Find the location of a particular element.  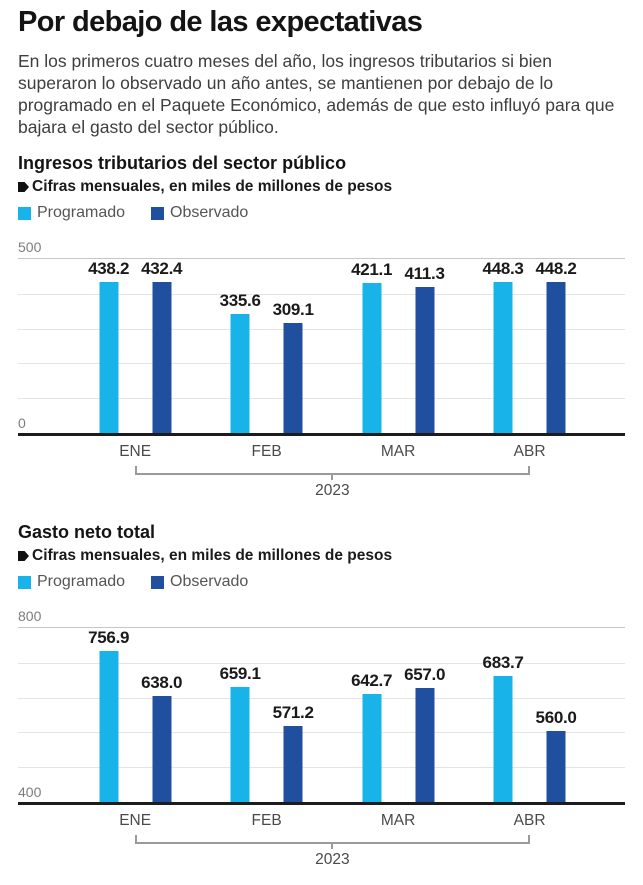

y-axis-top-label: 500 is located at coordinates (30, 247).